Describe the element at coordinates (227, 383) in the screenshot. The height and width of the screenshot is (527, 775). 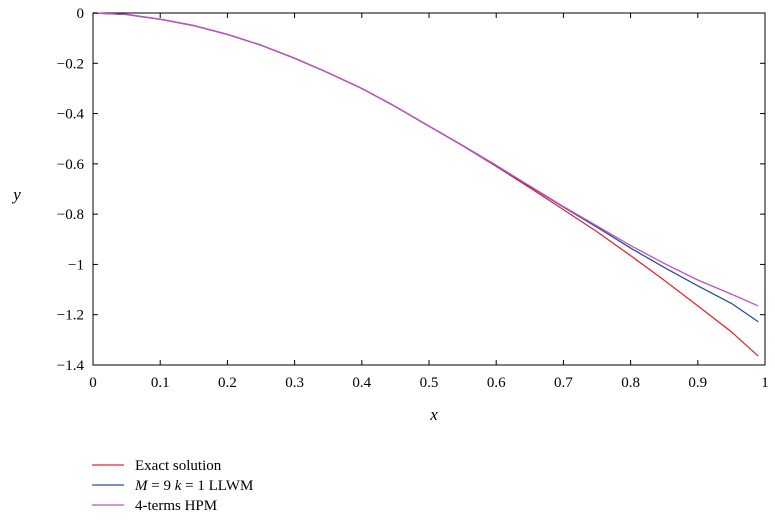
I see `x-tick-label: 0.2` at that location.